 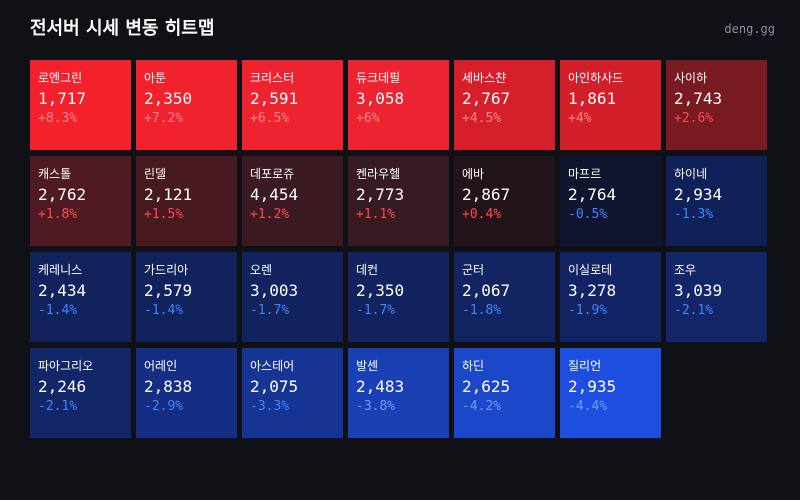 What do you see at coordinates (694, 118) in the screenshot?
I see `price-change: +2.6%` at bounding box center [694, 118].